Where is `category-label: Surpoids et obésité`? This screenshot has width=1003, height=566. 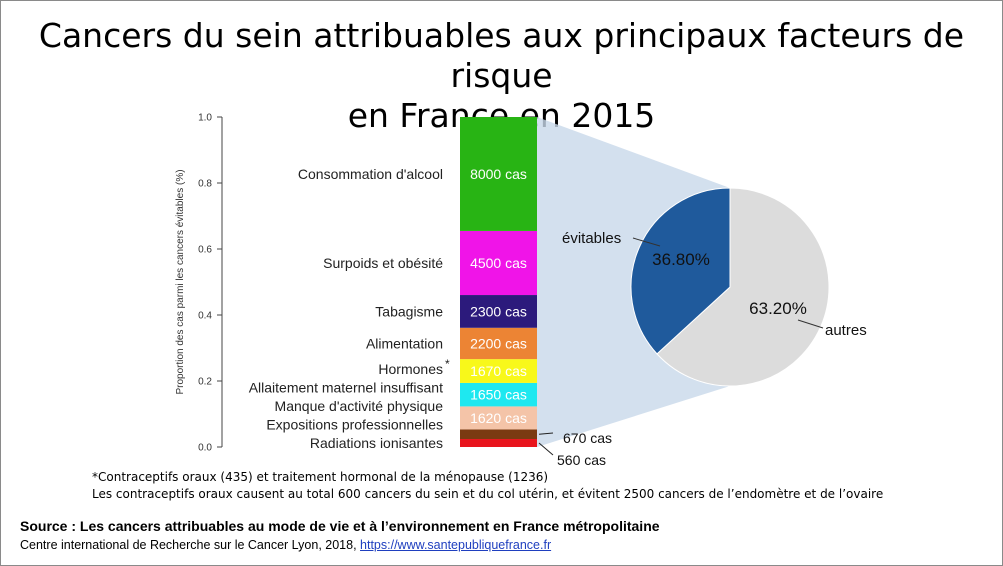
category-label: Surpoids et obésité is located at coordinates (383, 263).